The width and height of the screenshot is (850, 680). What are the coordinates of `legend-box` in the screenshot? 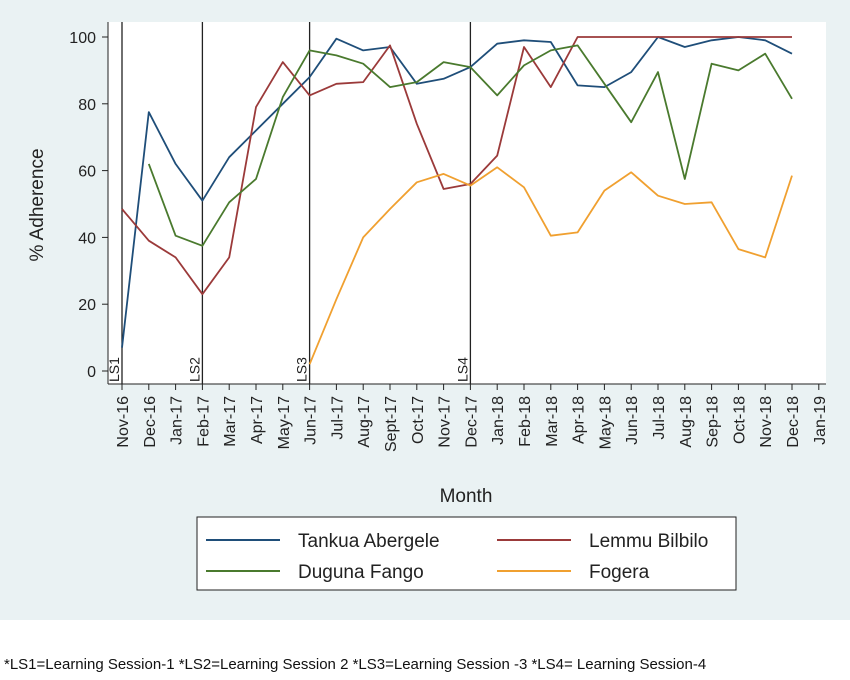 It's located at (466, 553).